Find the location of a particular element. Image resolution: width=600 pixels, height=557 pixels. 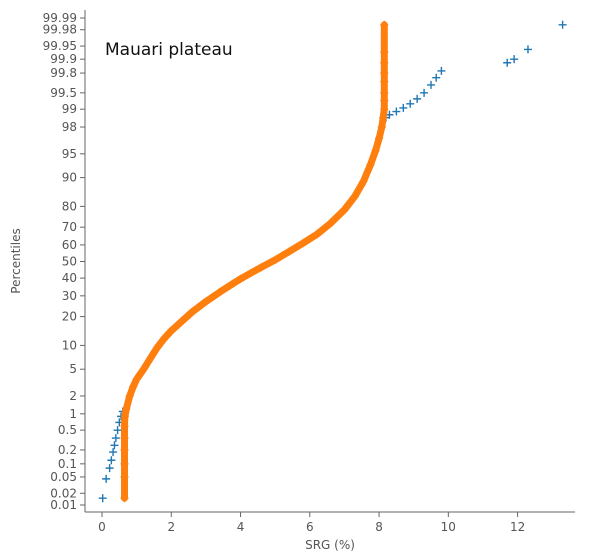

y-tick-label: 1 is located at coordinates (73, 414).